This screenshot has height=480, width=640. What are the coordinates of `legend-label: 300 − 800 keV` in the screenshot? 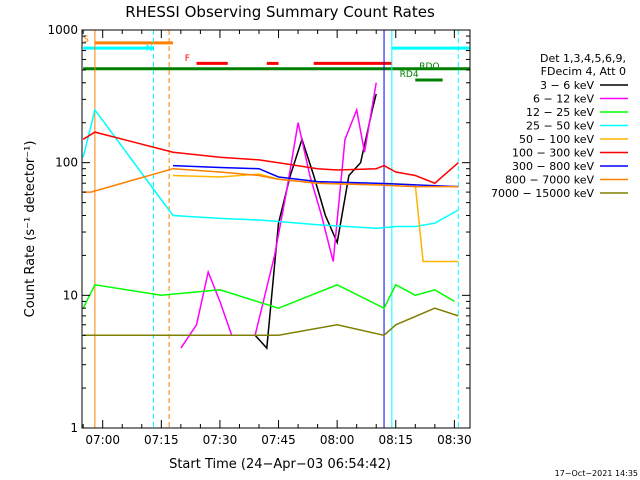 It's located at (553, 166).